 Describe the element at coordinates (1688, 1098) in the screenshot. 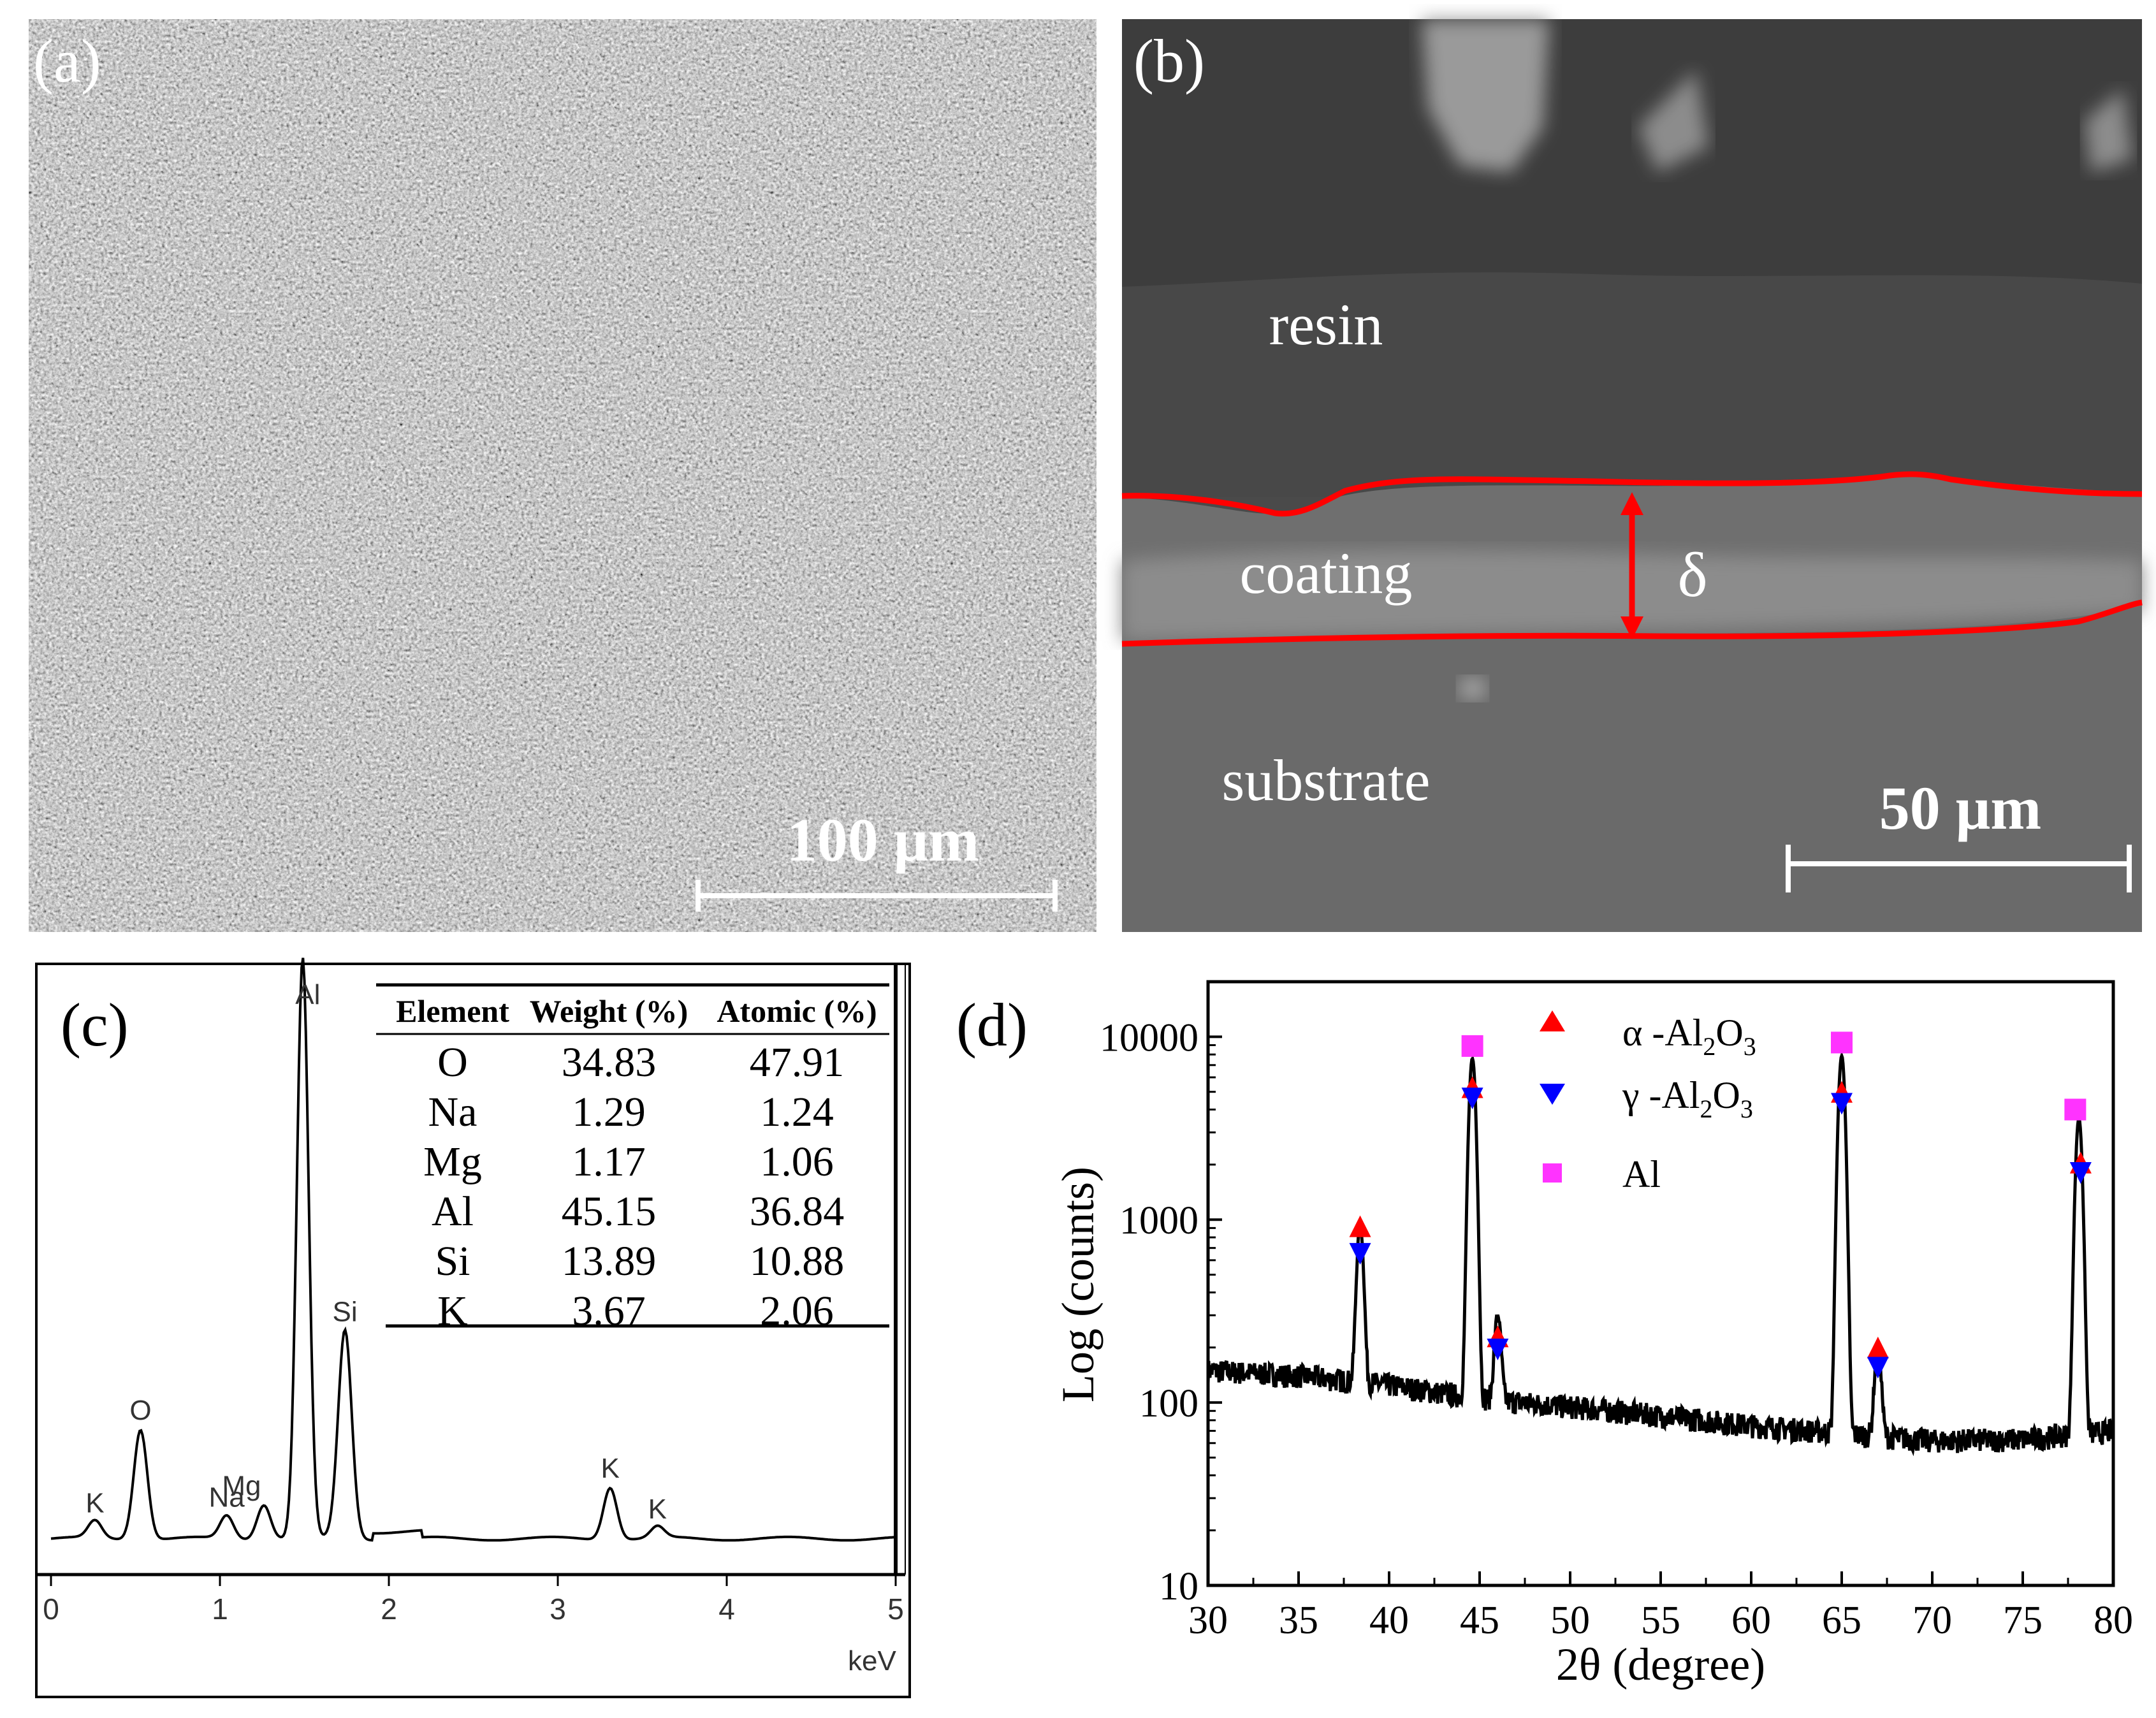

I see `legend-gamma-label: γ -Al2O3` at that location.